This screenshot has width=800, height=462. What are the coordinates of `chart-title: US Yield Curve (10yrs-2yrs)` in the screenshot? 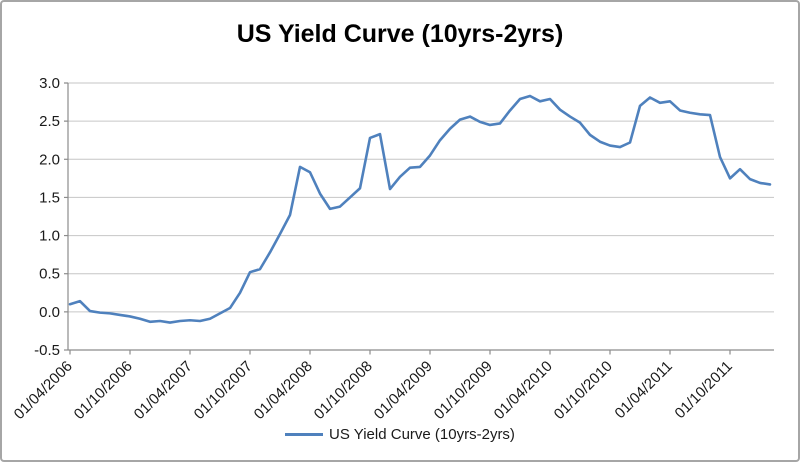 It's located at (400, 34).